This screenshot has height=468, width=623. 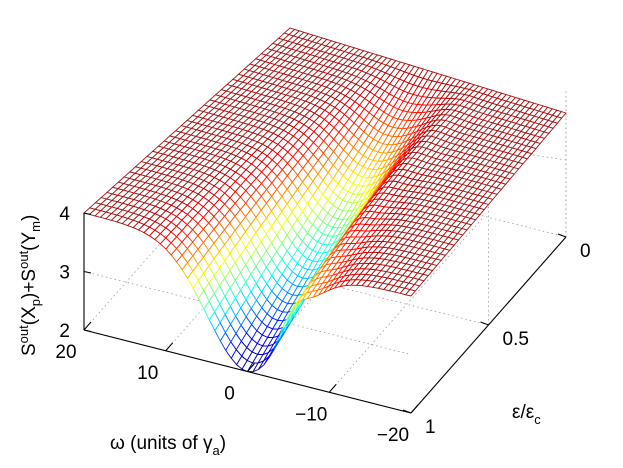 I want to click on y-tick-label: 0.5, so click(x=516, y=339).